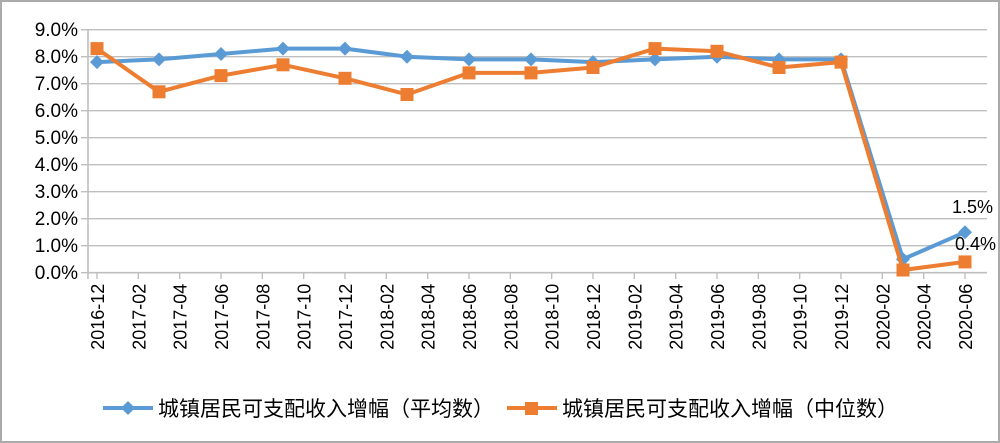 Image resolution: width=1000 pixels, height=443 pixels. Describe the element at coordinates (532, 408) in the screenshot. I see `legend-marker-square-icon` at that location.